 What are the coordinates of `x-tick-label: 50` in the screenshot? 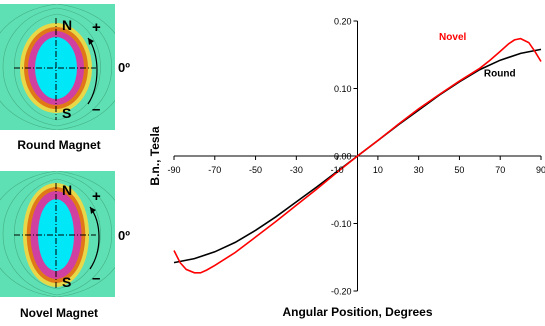 It's located at (459, 170).